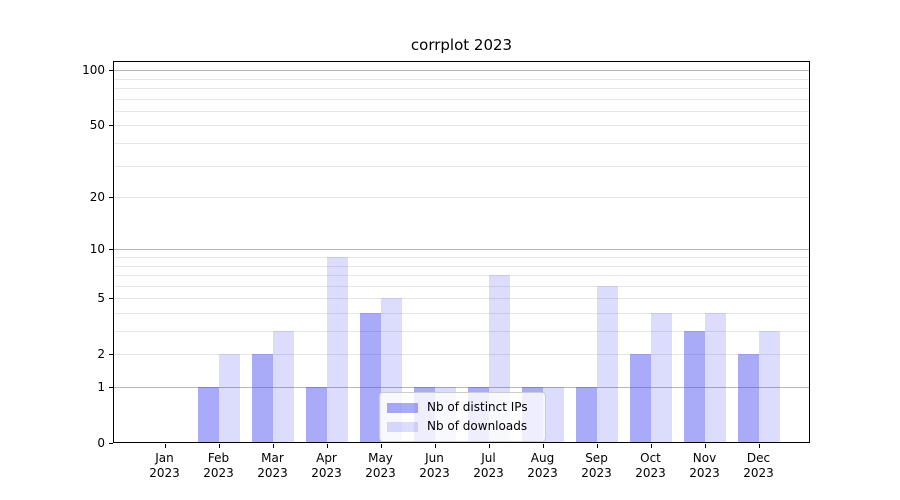  What do you see at coordinates (597, 446) in the screenshot?
I see `x-tick-sep` at bounding box center [597, 446].